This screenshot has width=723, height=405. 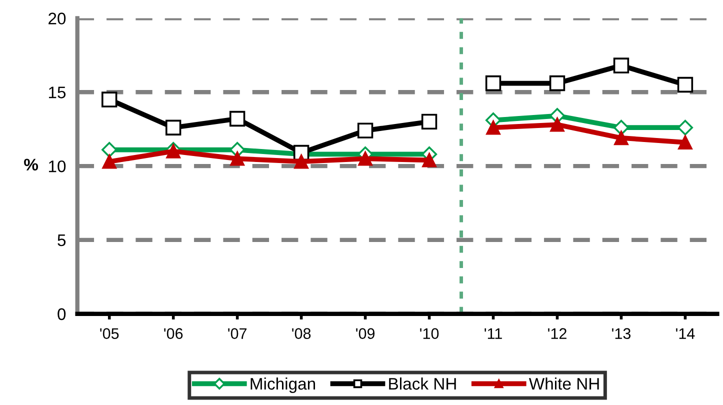 What do you see at coordinates (62, 314) in the screenshot?
I see `y-tick-label: 0` at bounding box center [62, 314].